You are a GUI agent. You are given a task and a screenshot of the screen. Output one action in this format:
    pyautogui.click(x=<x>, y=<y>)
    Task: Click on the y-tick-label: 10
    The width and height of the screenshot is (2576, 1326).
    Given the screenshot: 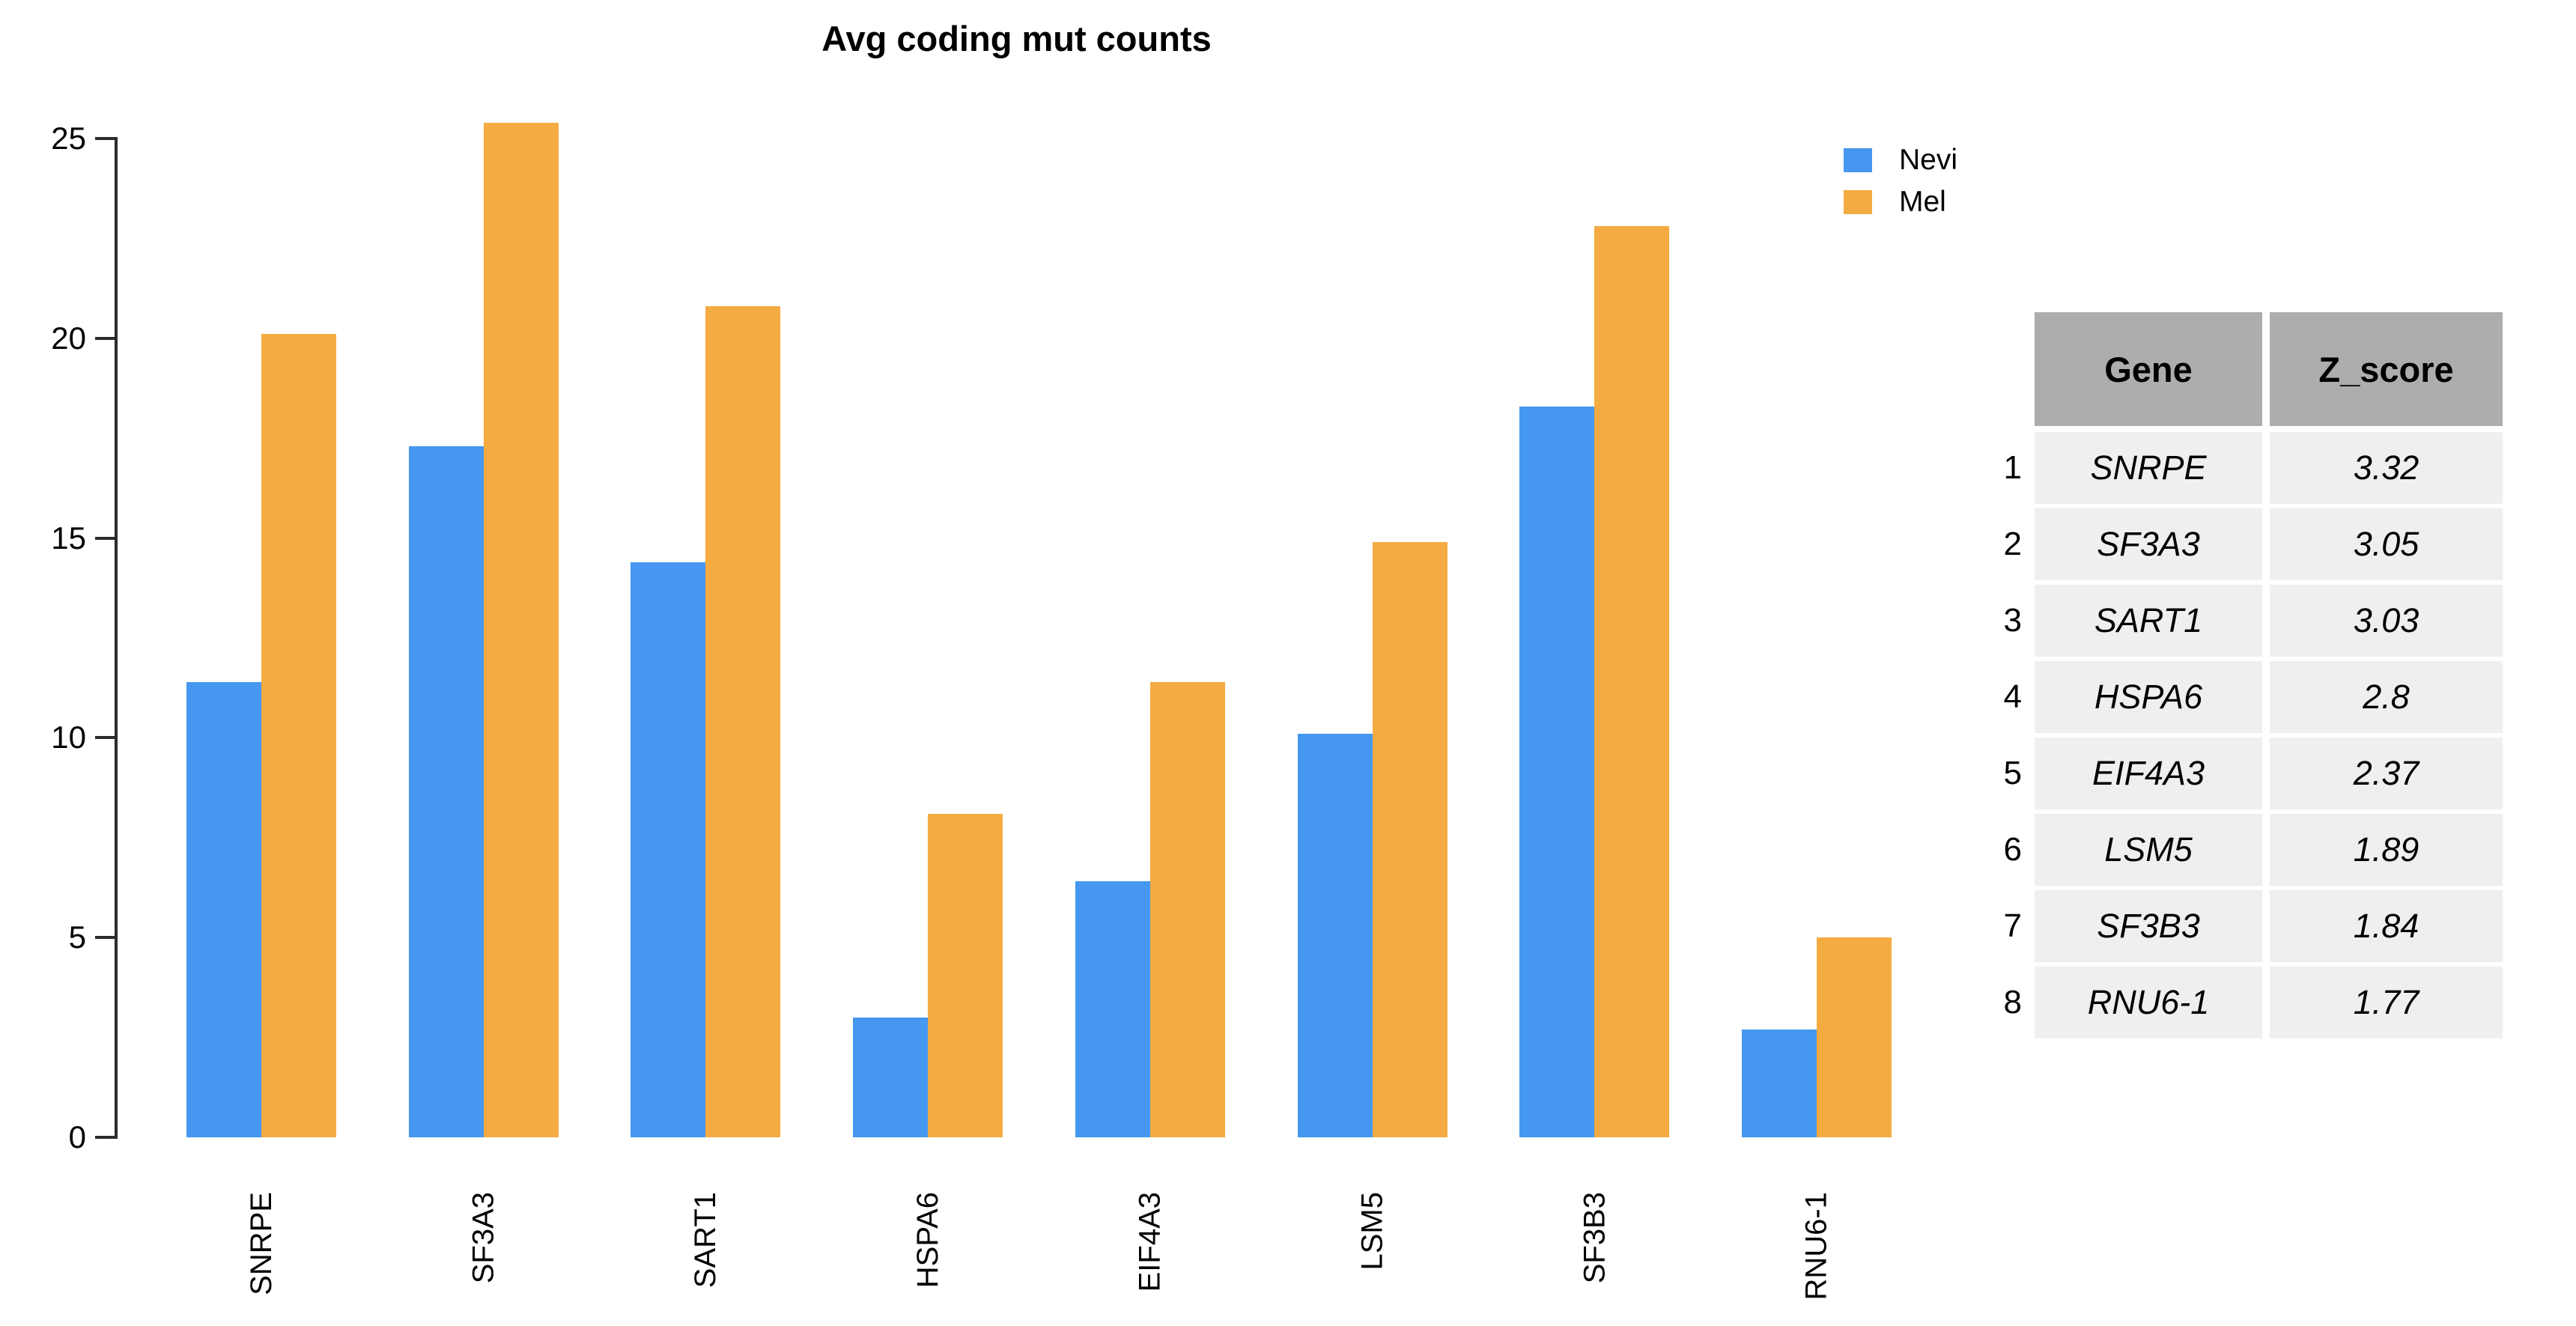 What is the action you would take?
    pyautogui.click(x=68, y=737)
    